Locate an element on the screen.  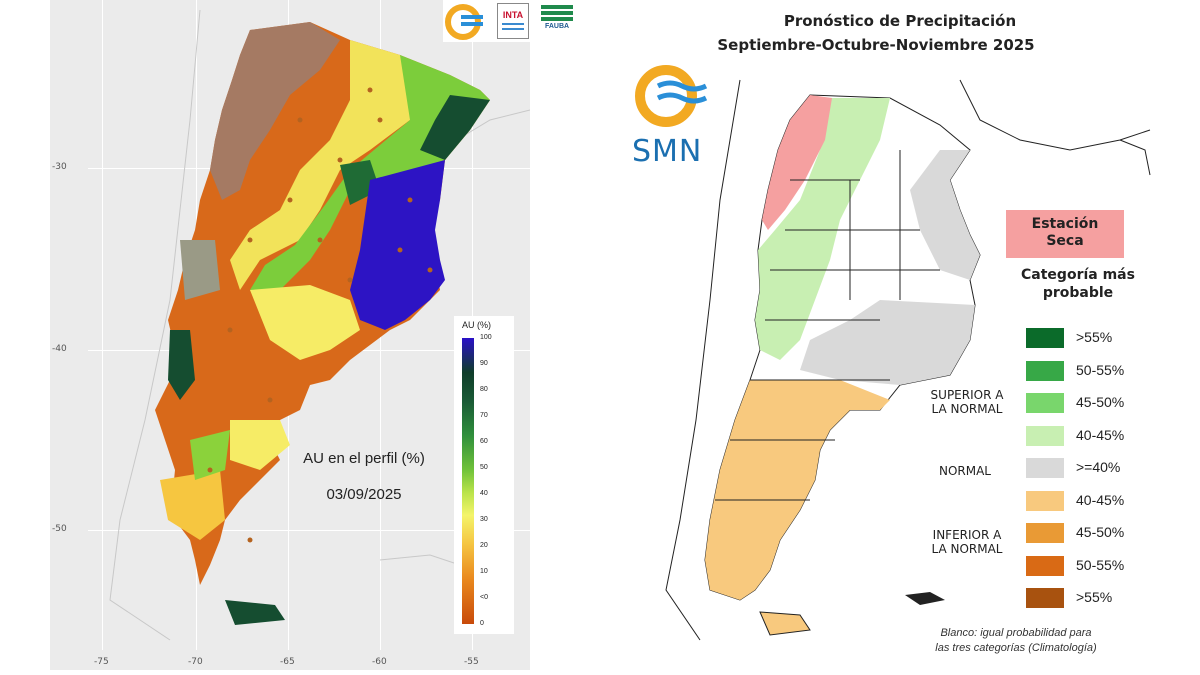
group-label-superior: SUPERIOR A LA NORMAL is located at coordinates (967, 402).